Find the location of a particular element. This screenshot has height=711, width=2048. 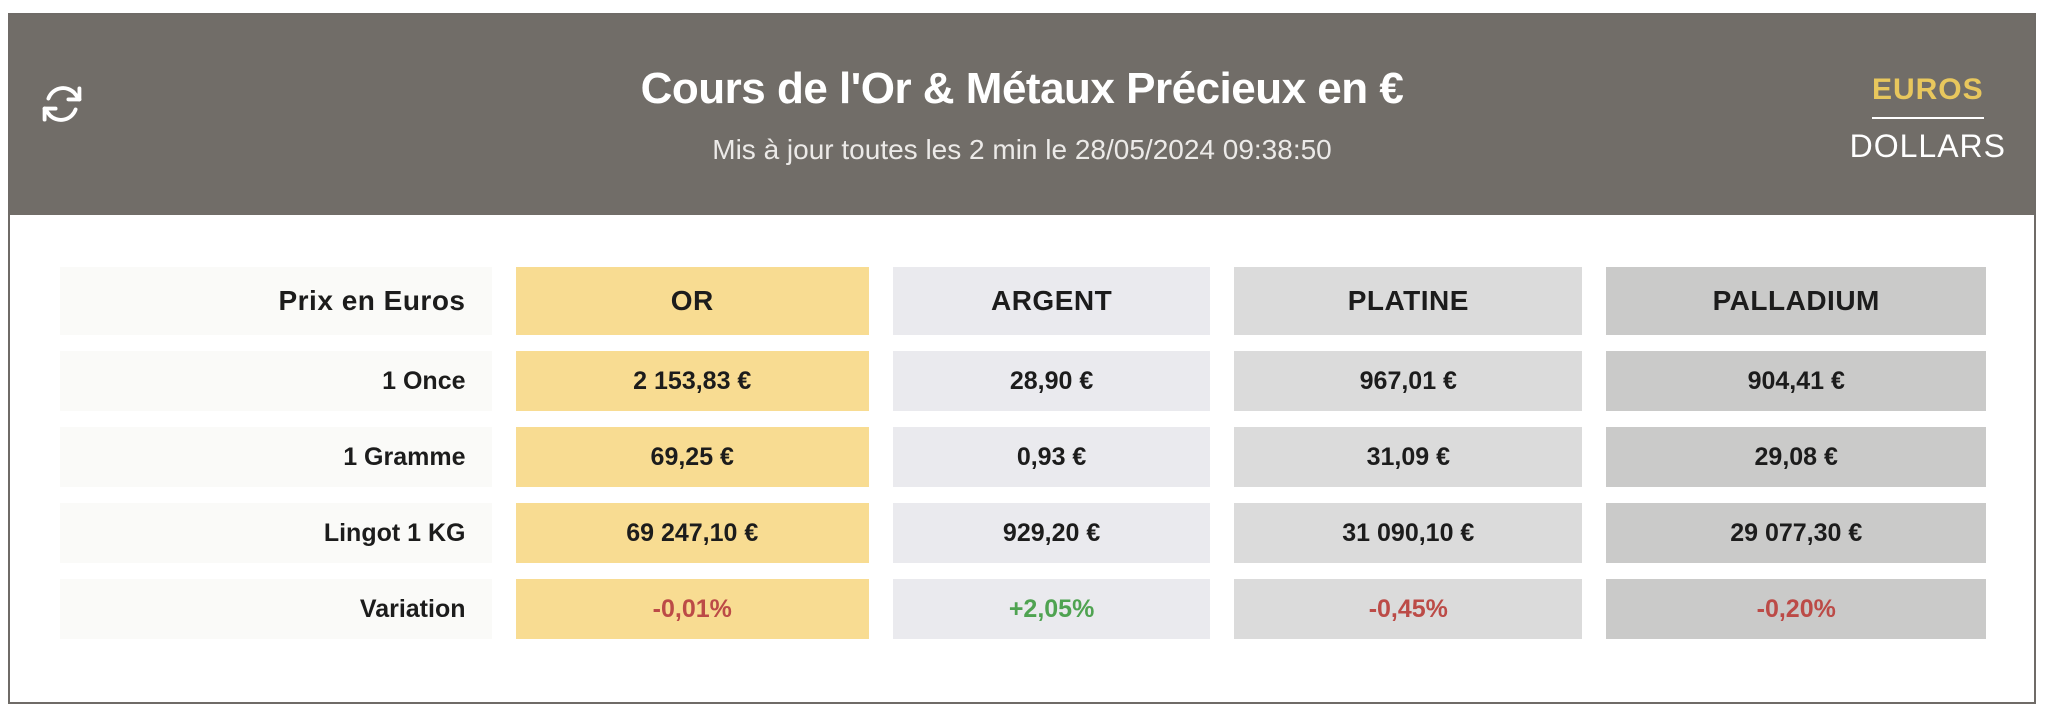

price-cell: 929,20 € is located at coordinates (1052, 533).